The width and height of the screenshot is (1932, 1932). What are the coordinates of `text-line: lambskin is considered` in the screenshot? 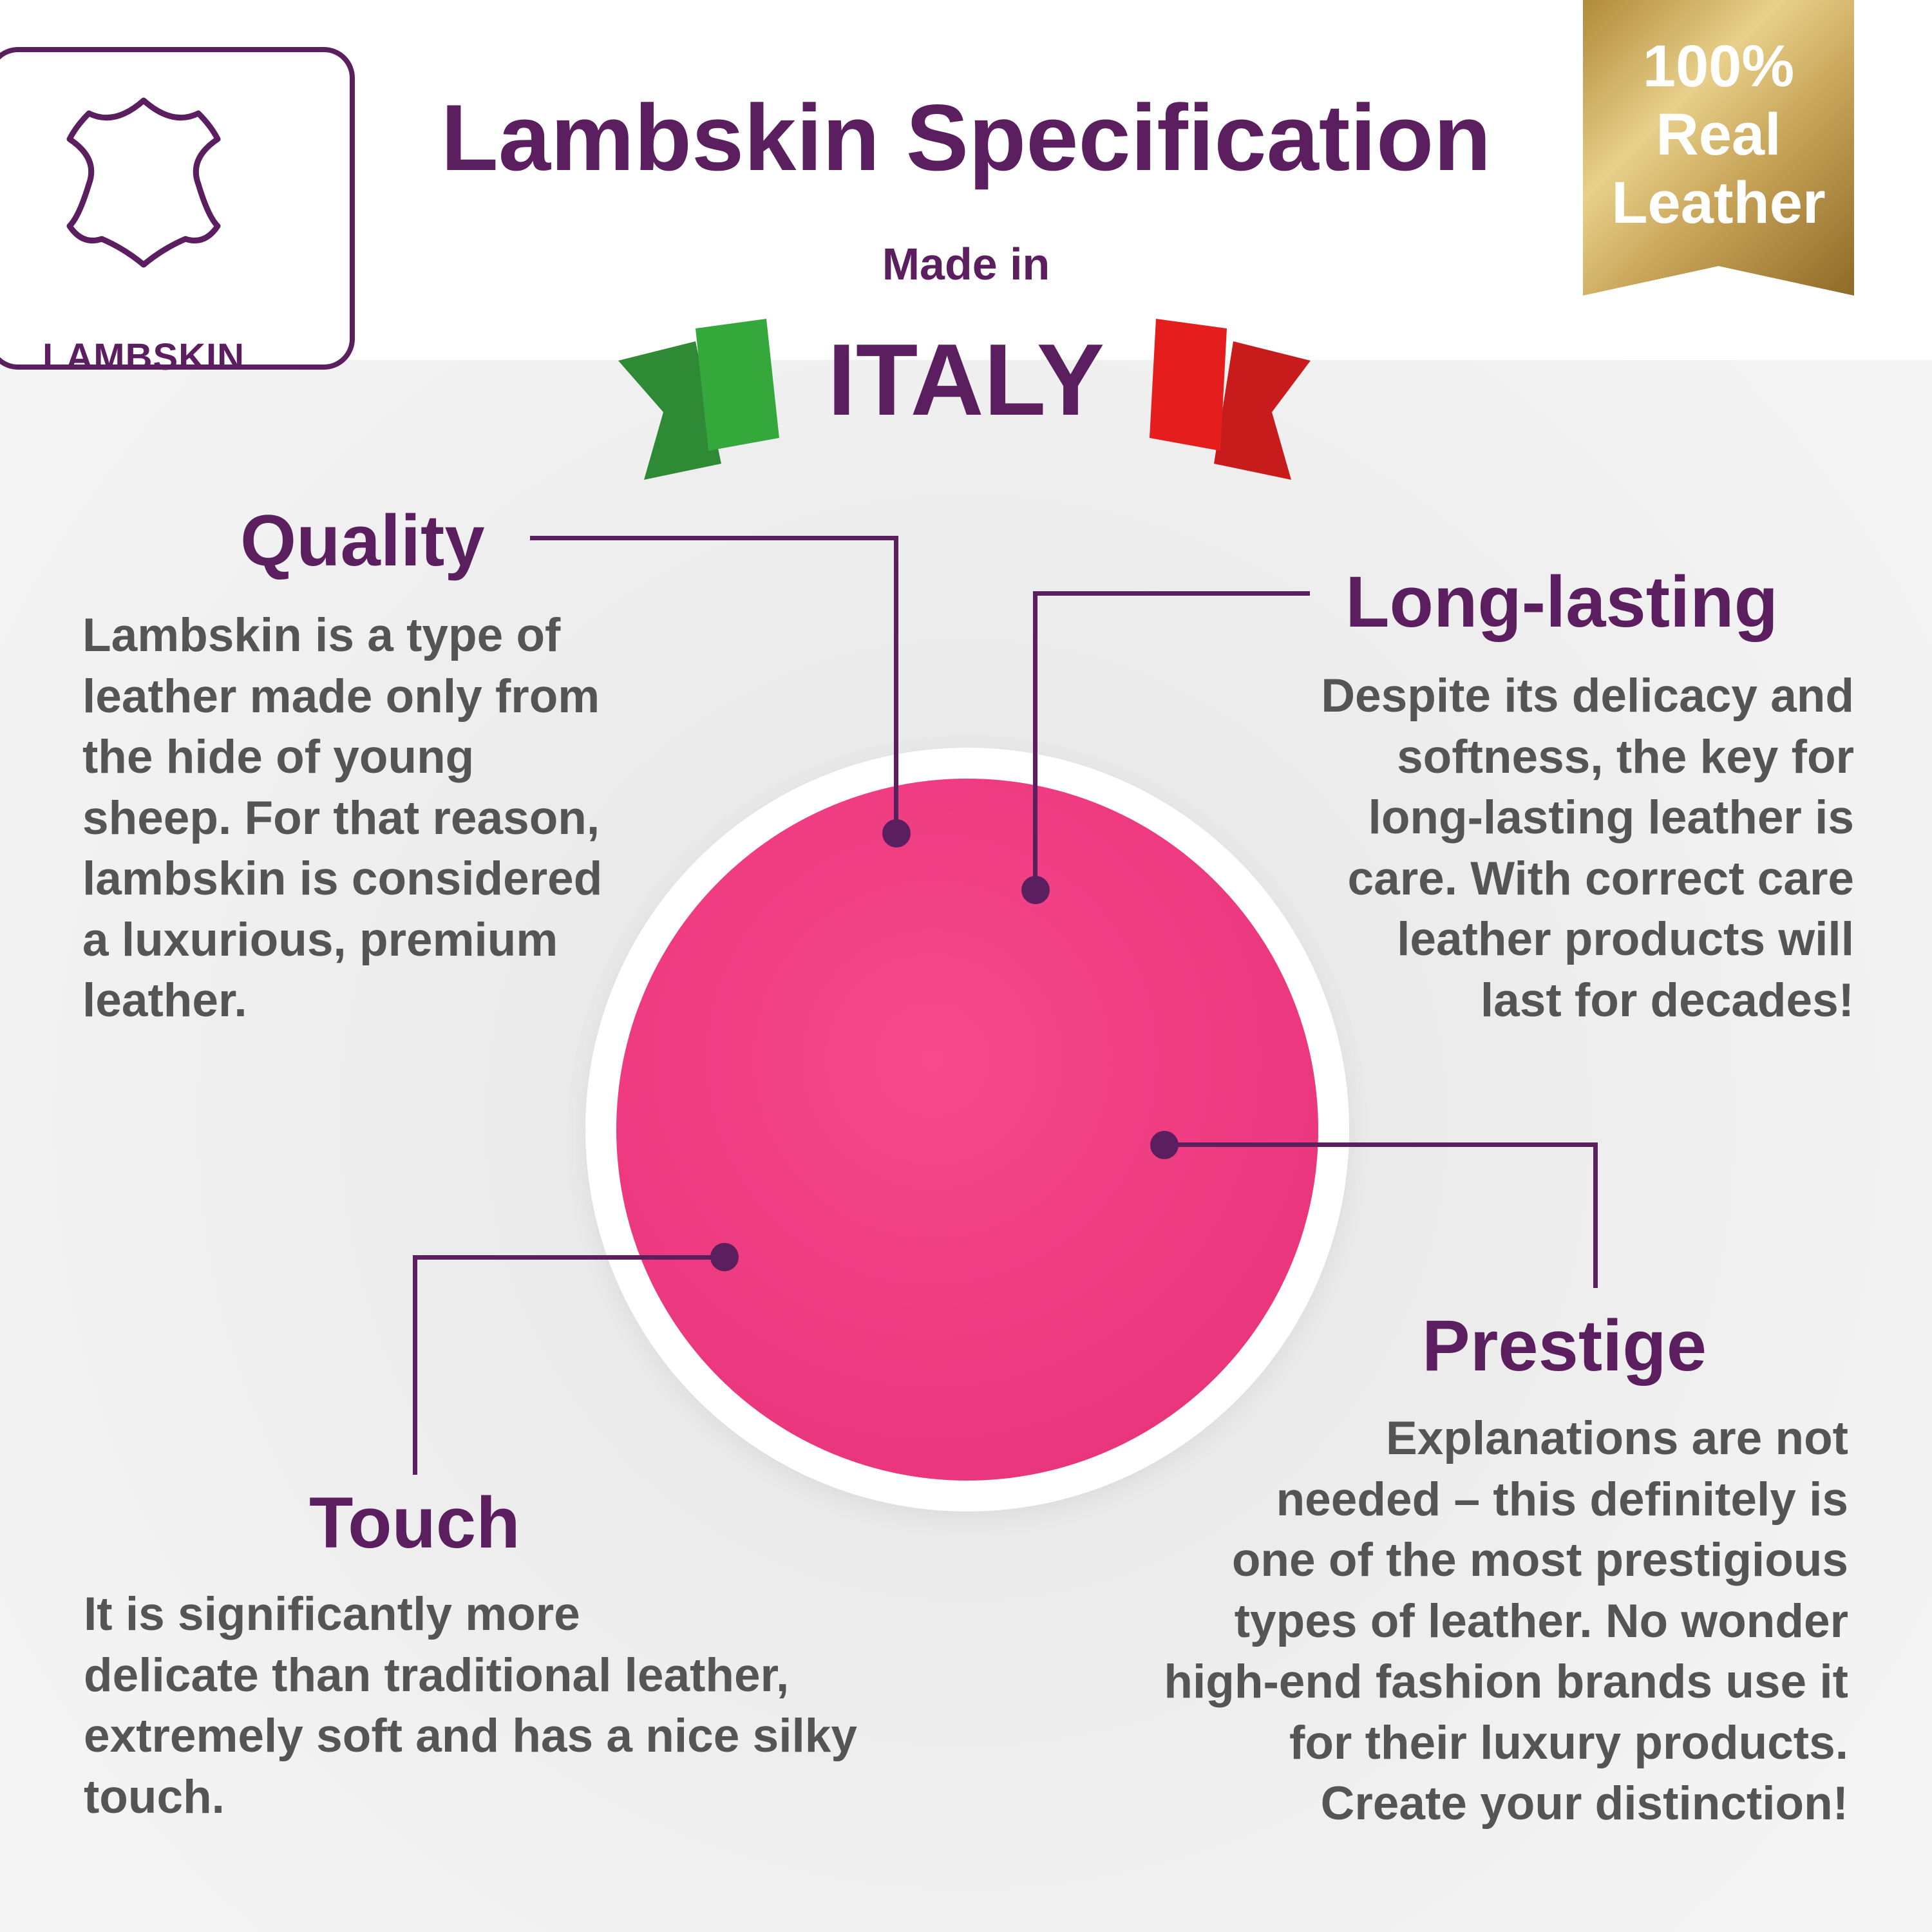 It's located at (342, 879).